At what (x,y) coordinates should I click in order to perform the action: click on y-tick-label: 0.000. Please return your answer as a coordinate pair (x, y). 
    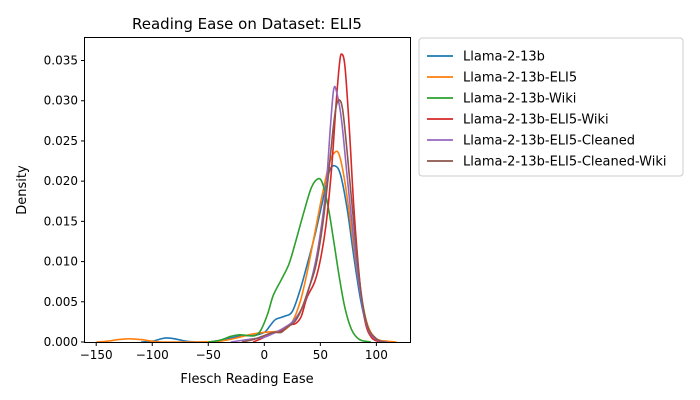
    Looking at the image, I should click on (61, 342).